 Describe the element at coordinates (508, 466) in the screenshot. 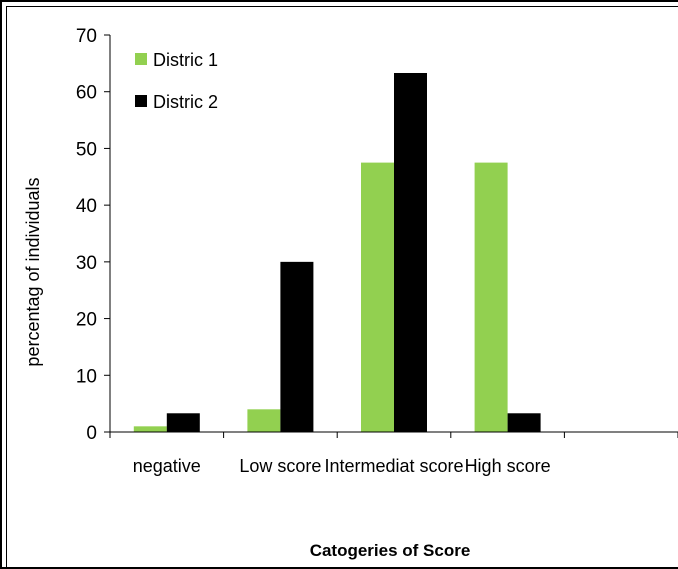

I see `x-category-label: High score` at that location.